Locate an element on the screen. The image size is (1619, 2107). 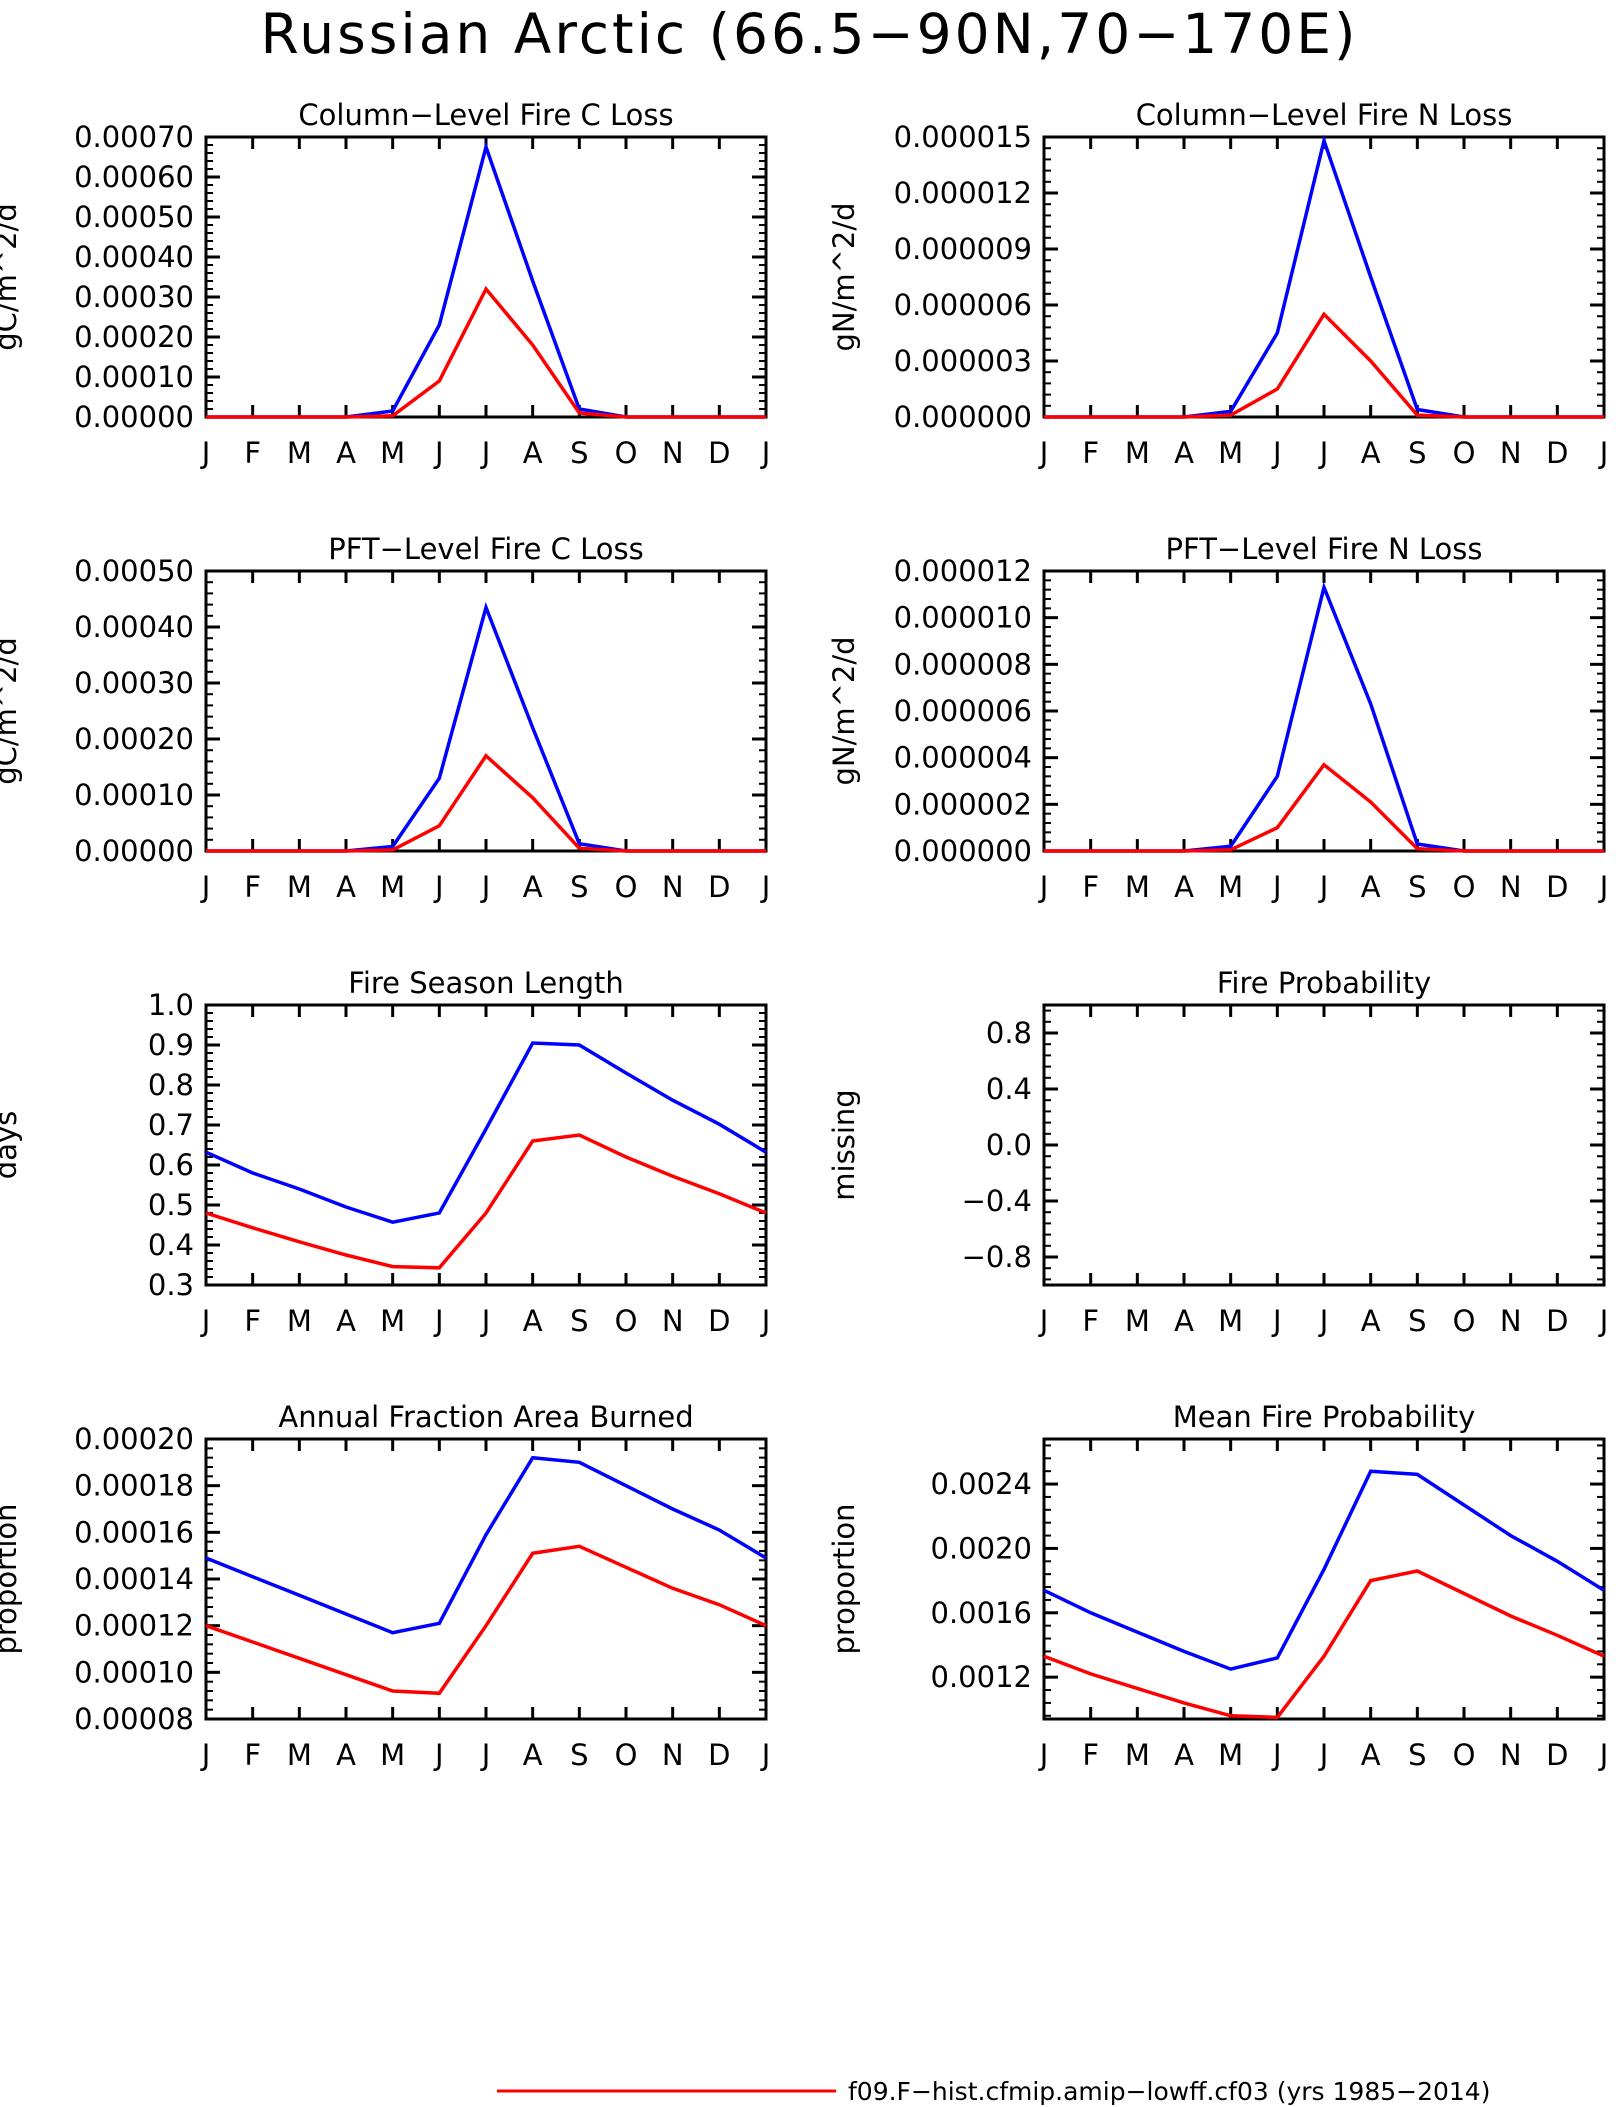
y-tick-label: −0.4 is located at coordinates (997, 1201).